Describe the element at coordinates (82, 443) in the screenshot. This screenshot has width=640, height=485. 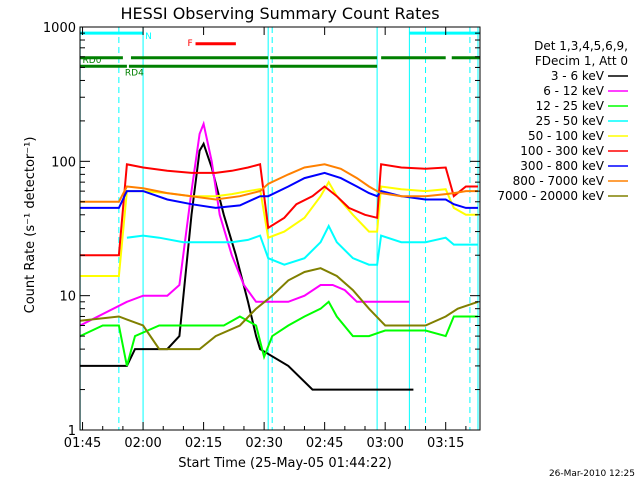
I see `x-tick-label: 01:45` at that location.